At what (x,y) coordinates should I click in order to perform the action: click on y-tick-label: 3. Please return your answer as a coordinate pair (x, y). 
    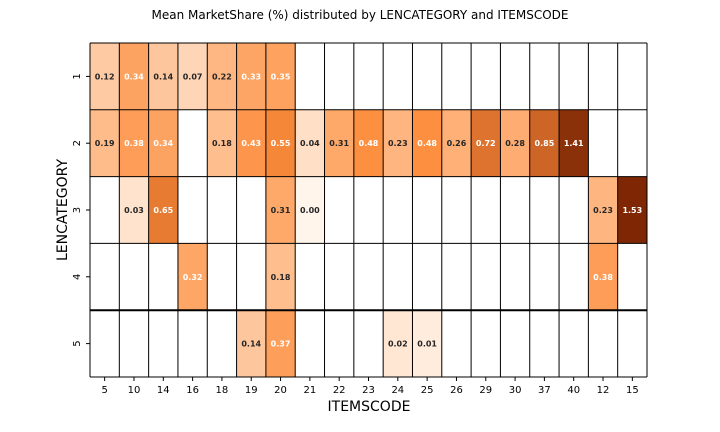
    Looking at the image, I should click on (77, 210).